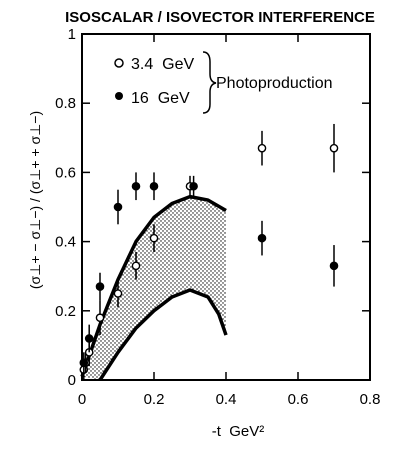 The image size is (416, 450). I want to click on legend-label-3-4-gev: 3.4 GeV, so click(162, 64).